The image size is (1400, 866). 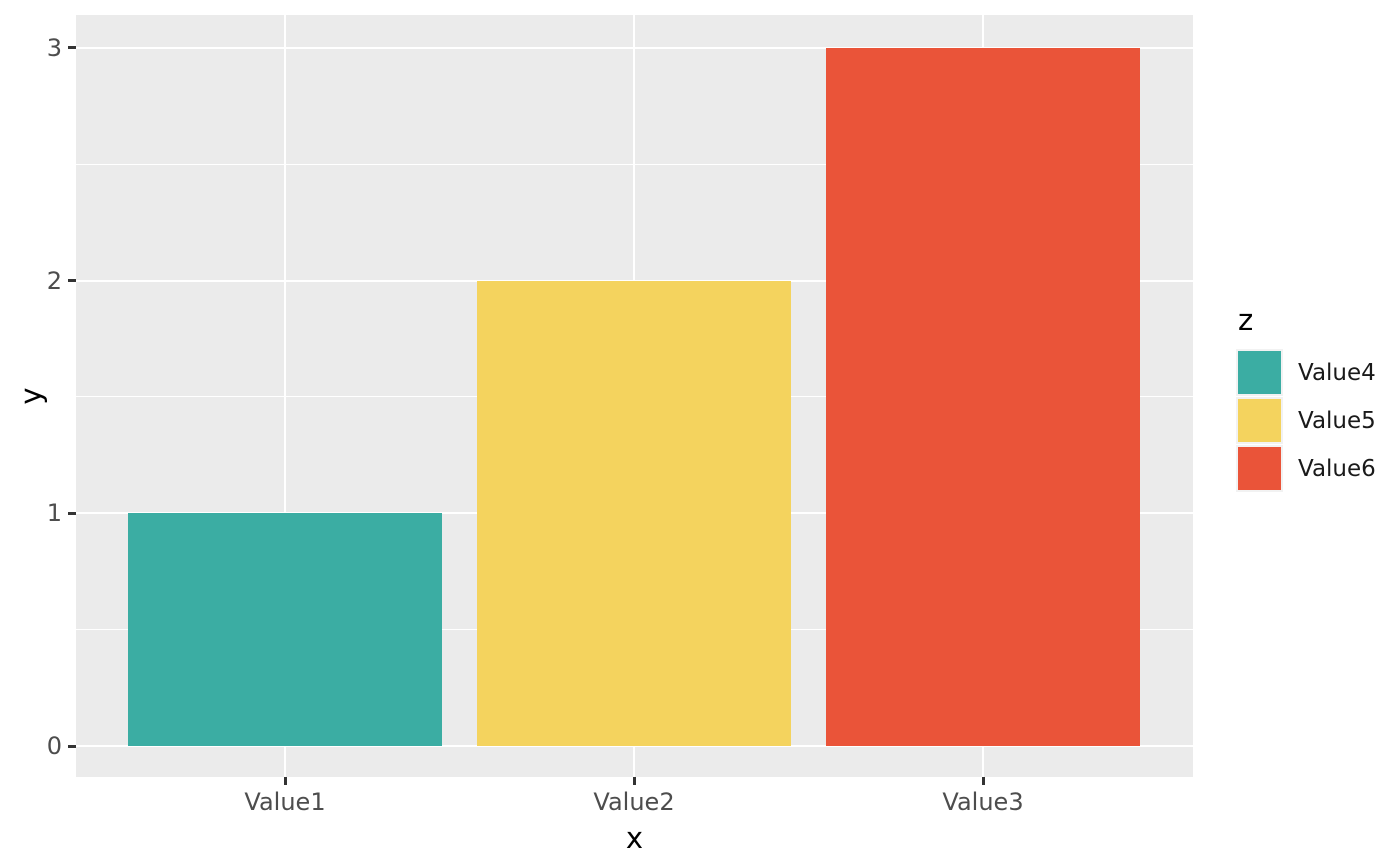 What do you see at coordinates (31, 396) in the screenshot?
I see `y-axis-title: y` at bounding box center [31, 396].